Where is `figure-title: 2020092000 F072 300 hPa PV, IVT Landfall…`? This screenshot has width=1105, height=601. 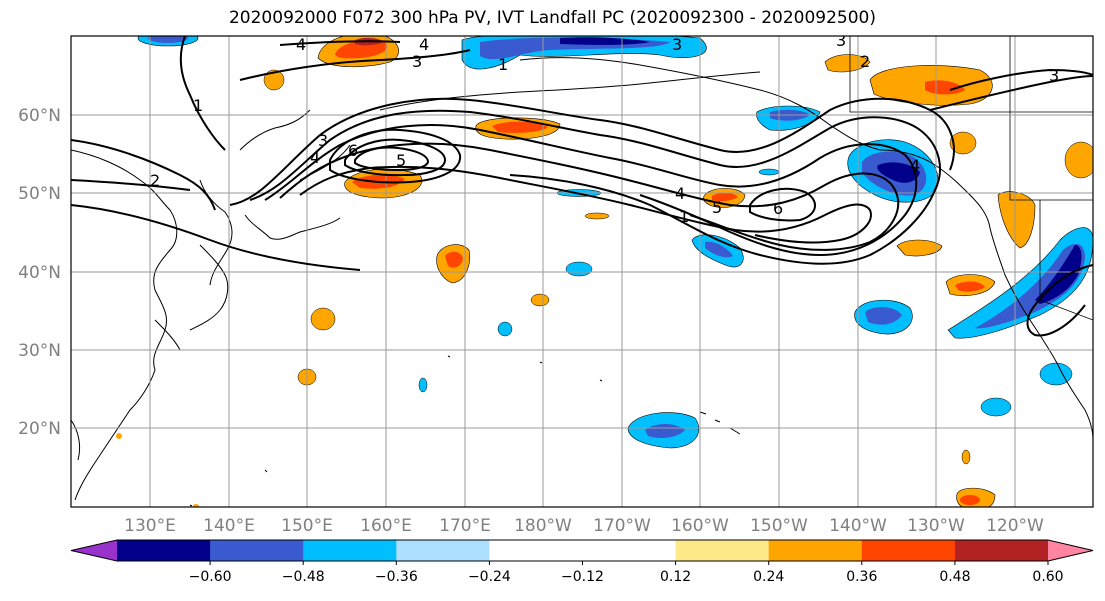
figure-title: 2020092000 F072 300 hPa PV, IVT Landfall… is located at coordinates (552, 18).